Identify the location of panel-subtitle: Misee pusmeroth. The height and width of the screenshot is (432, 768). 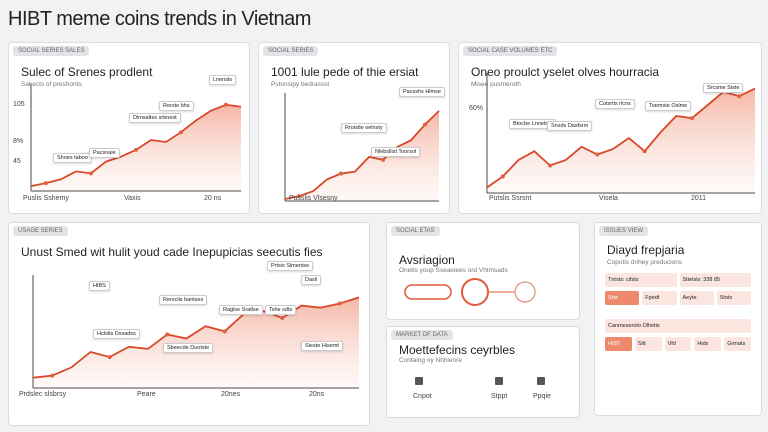
(496, 84).